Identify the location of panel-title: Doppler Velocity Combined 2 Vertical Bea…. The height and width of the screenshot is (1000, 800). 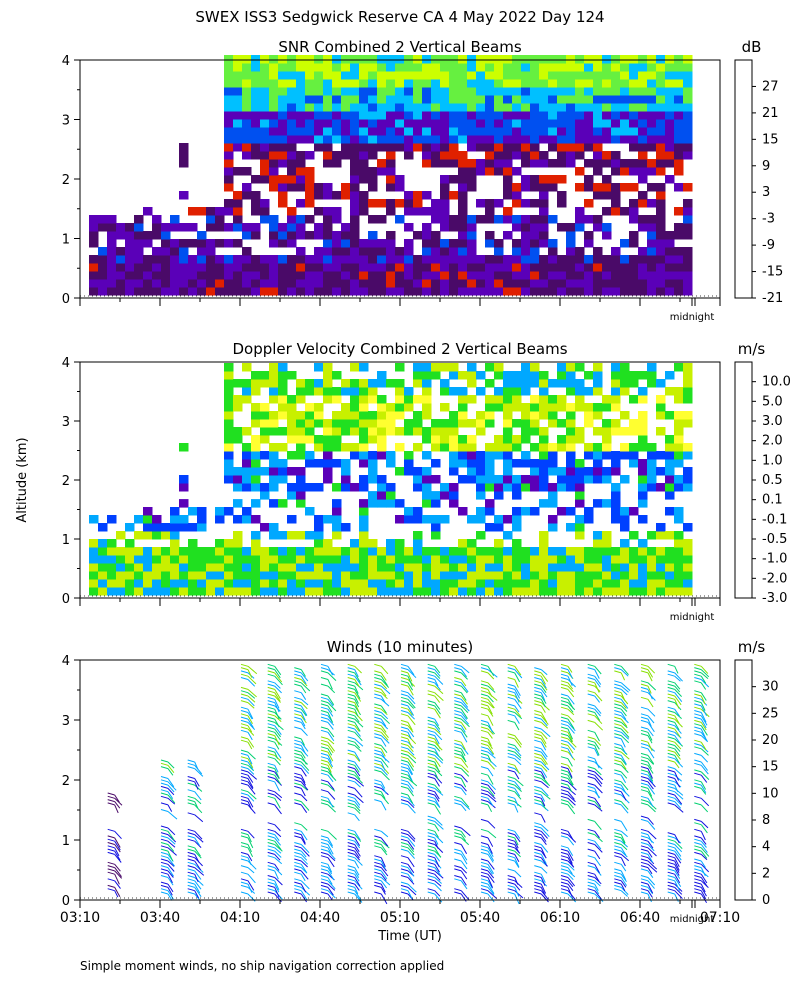
(399, 349).